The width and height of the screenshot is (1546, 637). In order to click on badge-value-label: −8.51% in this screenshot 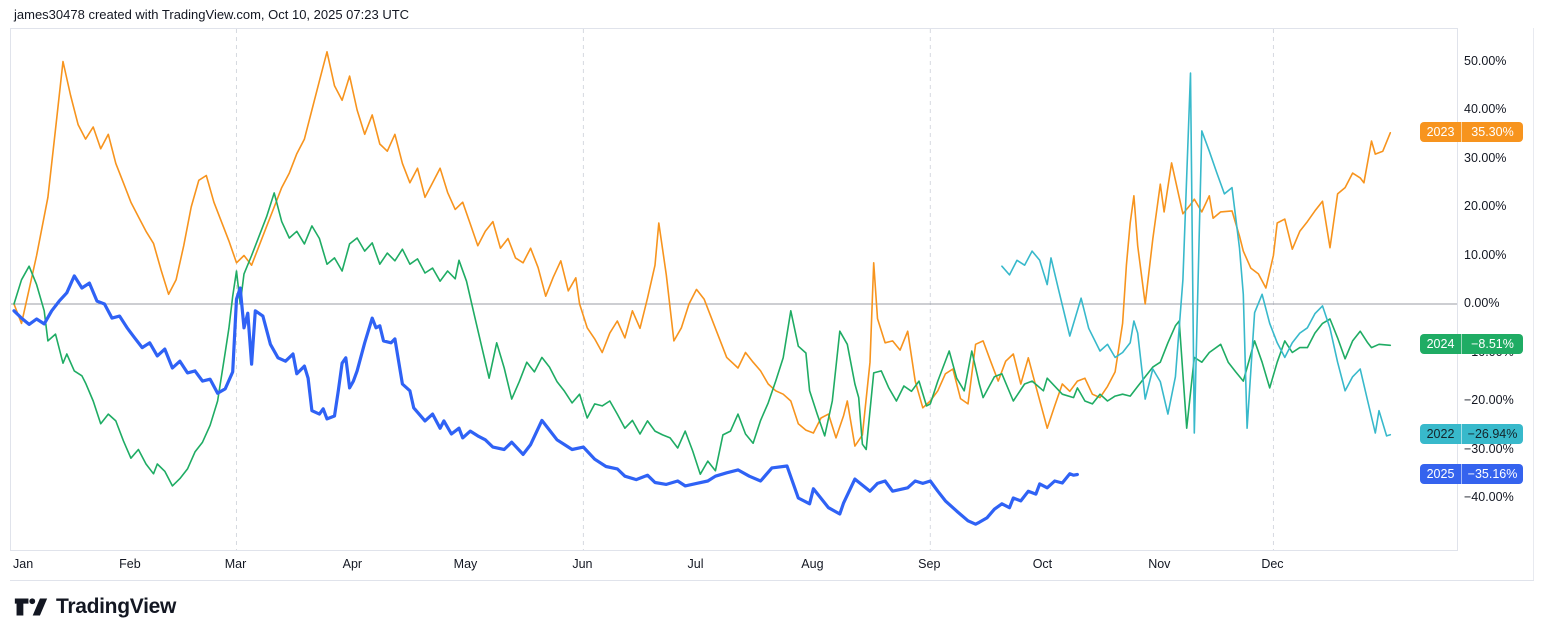, I will do `click(1492, 344)`.